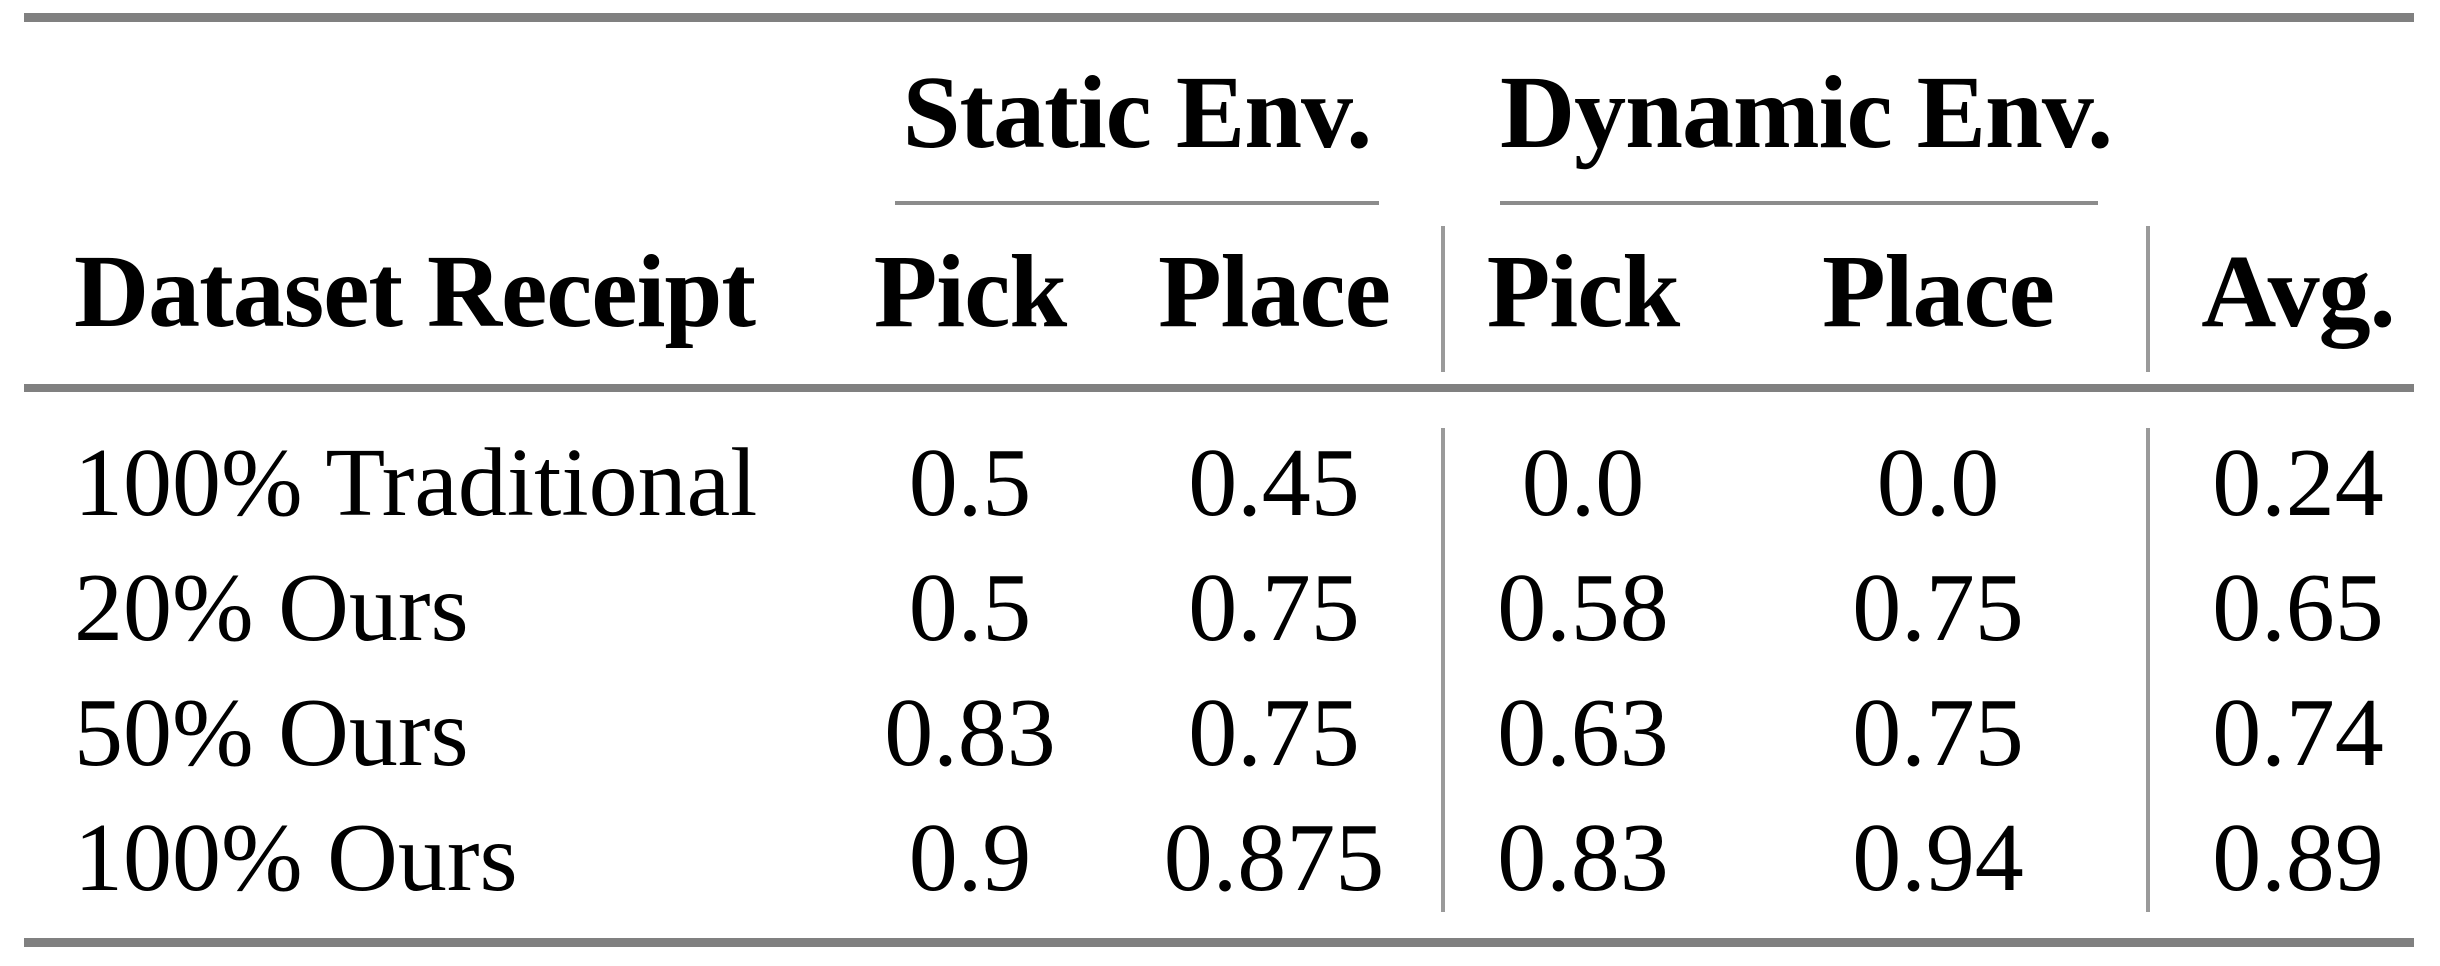 The width and height of the screenshot is (2440, 966). Describe the element at coordinates (2148, 670) in the screenshot. I see `vertical-rule-avg-body` at that location.